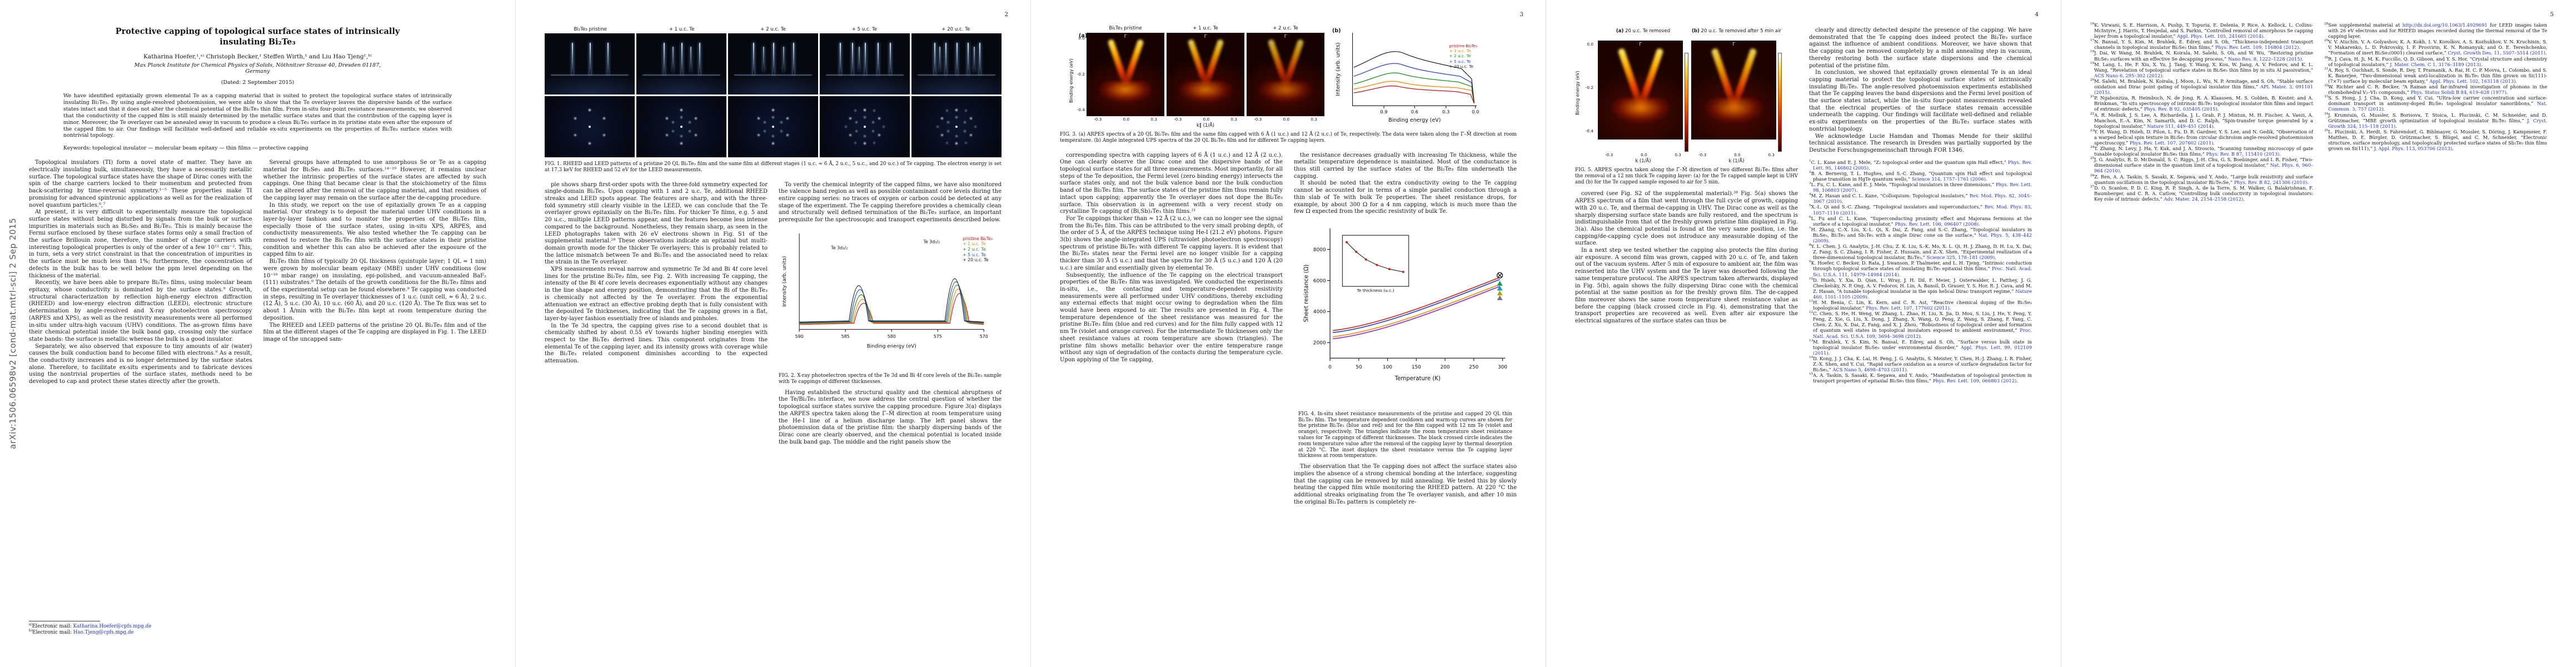 This screenshot has height=667, width=2576. Describe the element at coordinates (2092, 63) in the screenshot. I see `reference-number: 19` at that location.